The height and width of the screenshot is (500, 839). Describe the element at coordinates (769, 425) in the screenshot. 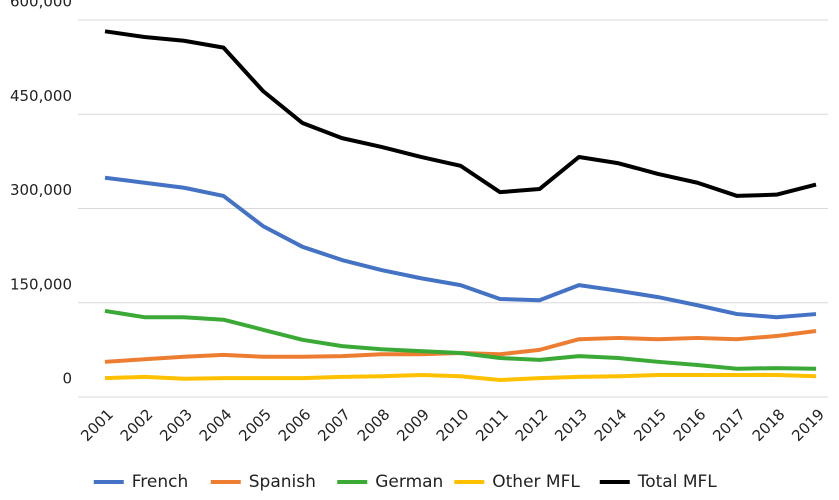

I see `x-tick-label: 2018` at that location.